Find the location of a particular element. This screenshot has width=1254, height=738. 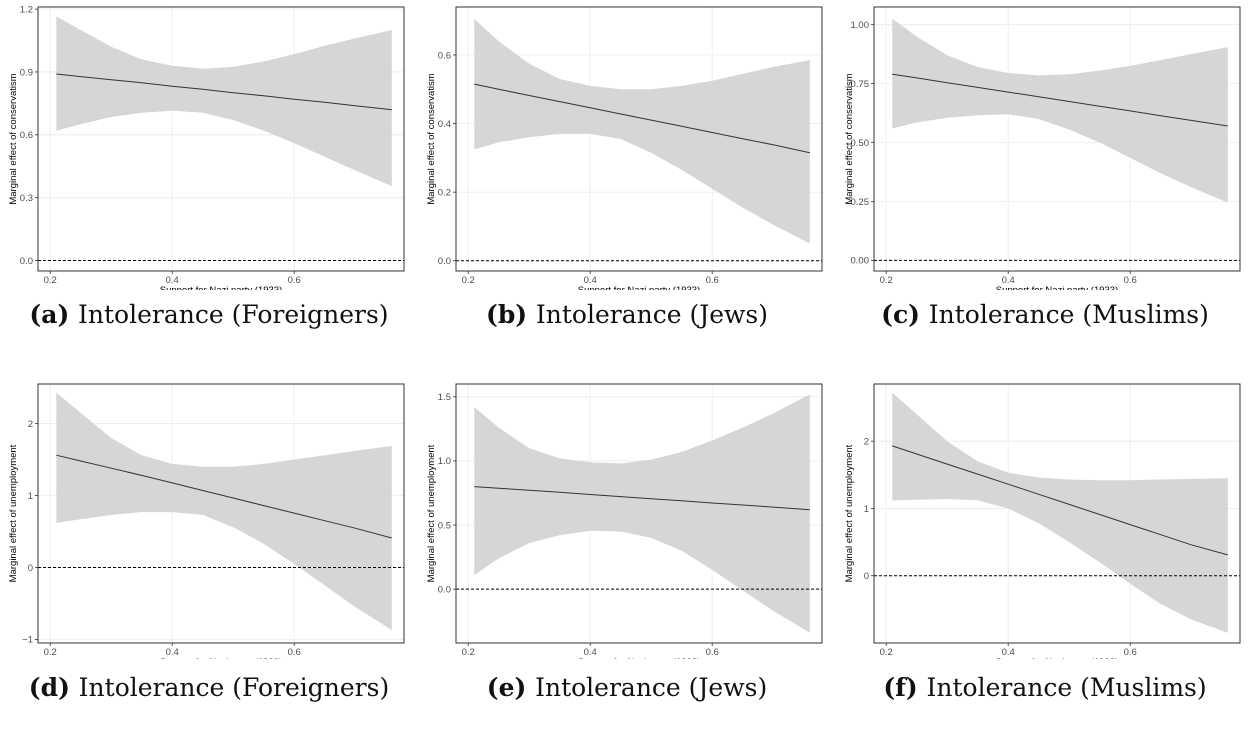

caption-label-a: (a) is located at coordinates (49, 314).